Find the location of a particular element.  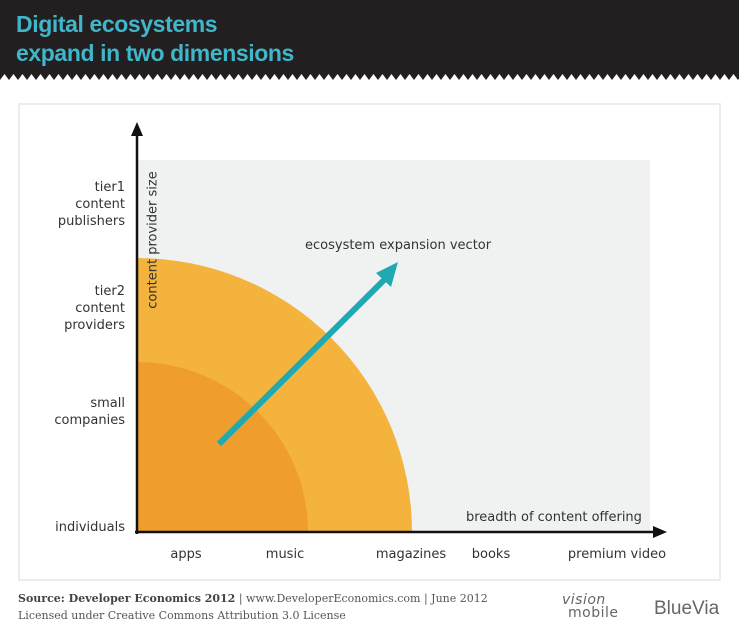

y-label-individuals: individuals is located at coordinates (90, 527).